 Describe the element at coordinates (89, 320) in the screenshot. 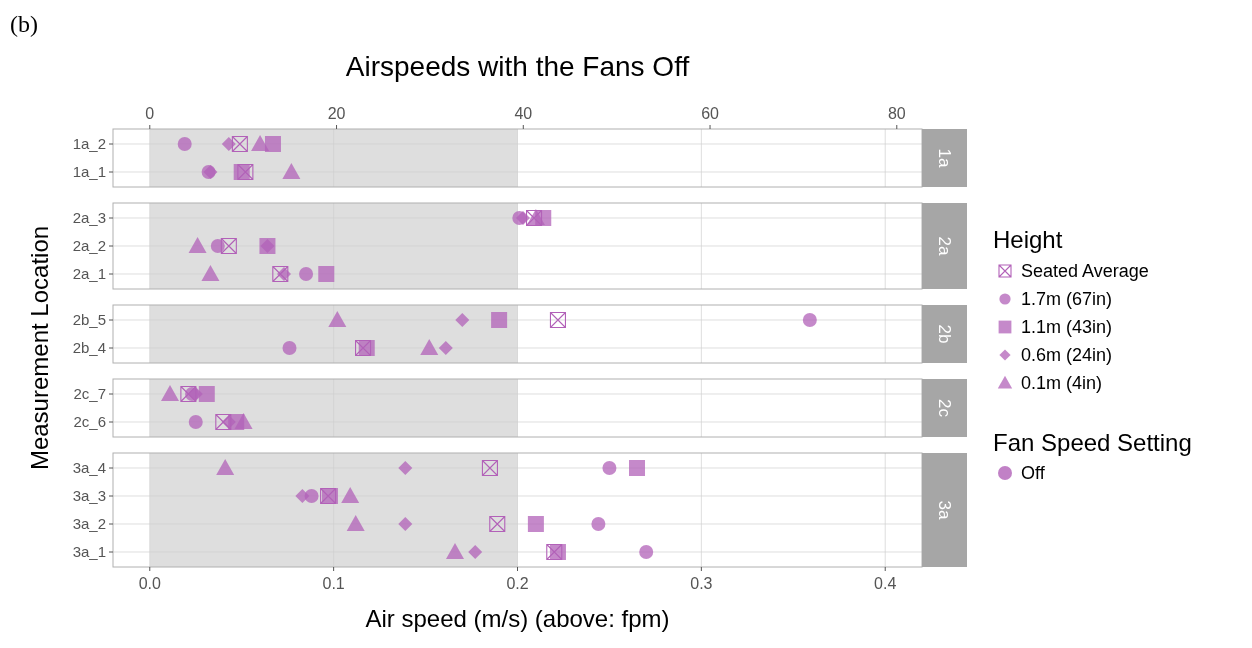

I see `y-tick-label: 2b_5` at that location.